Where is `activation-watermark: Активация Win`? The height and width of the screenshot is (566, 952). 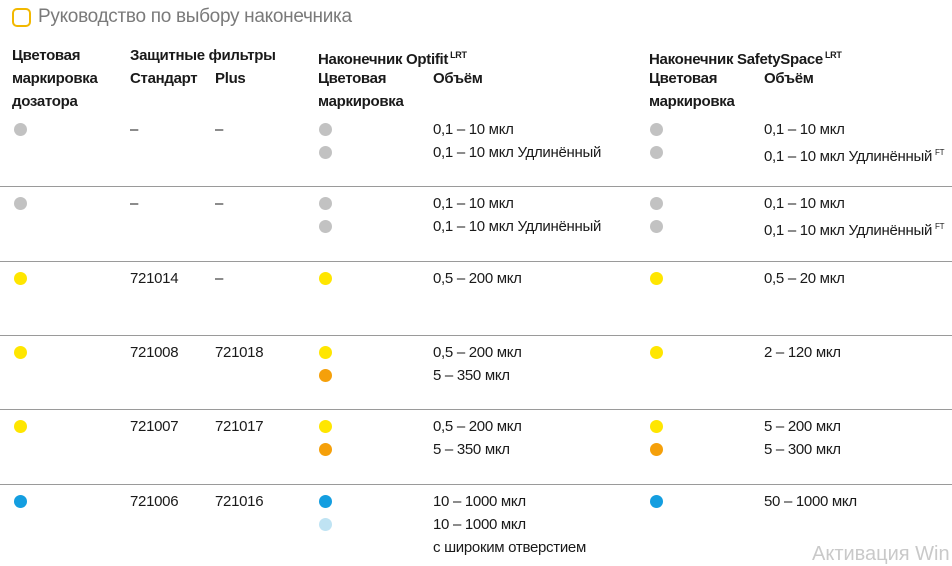 activation-watermark: Активация Win is located at coordinates (881, 554).